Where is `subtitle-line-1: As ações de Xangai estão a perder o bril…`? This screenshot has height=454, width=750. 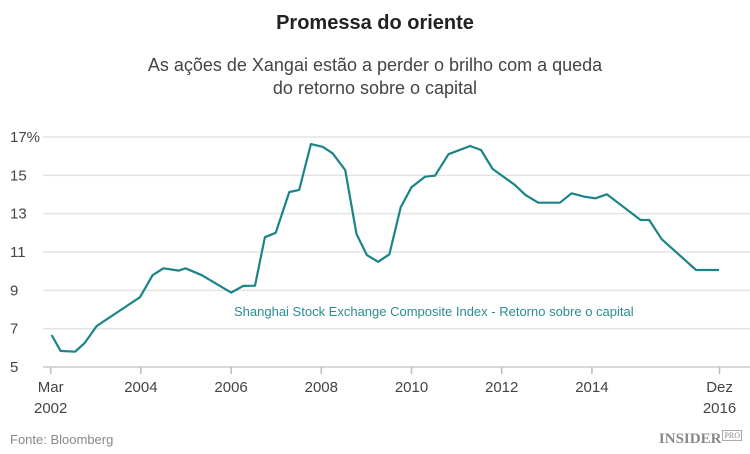 subtitle-line-1: As ações de Xangai estão a perder o bril… is located at coordinates (375, 65).